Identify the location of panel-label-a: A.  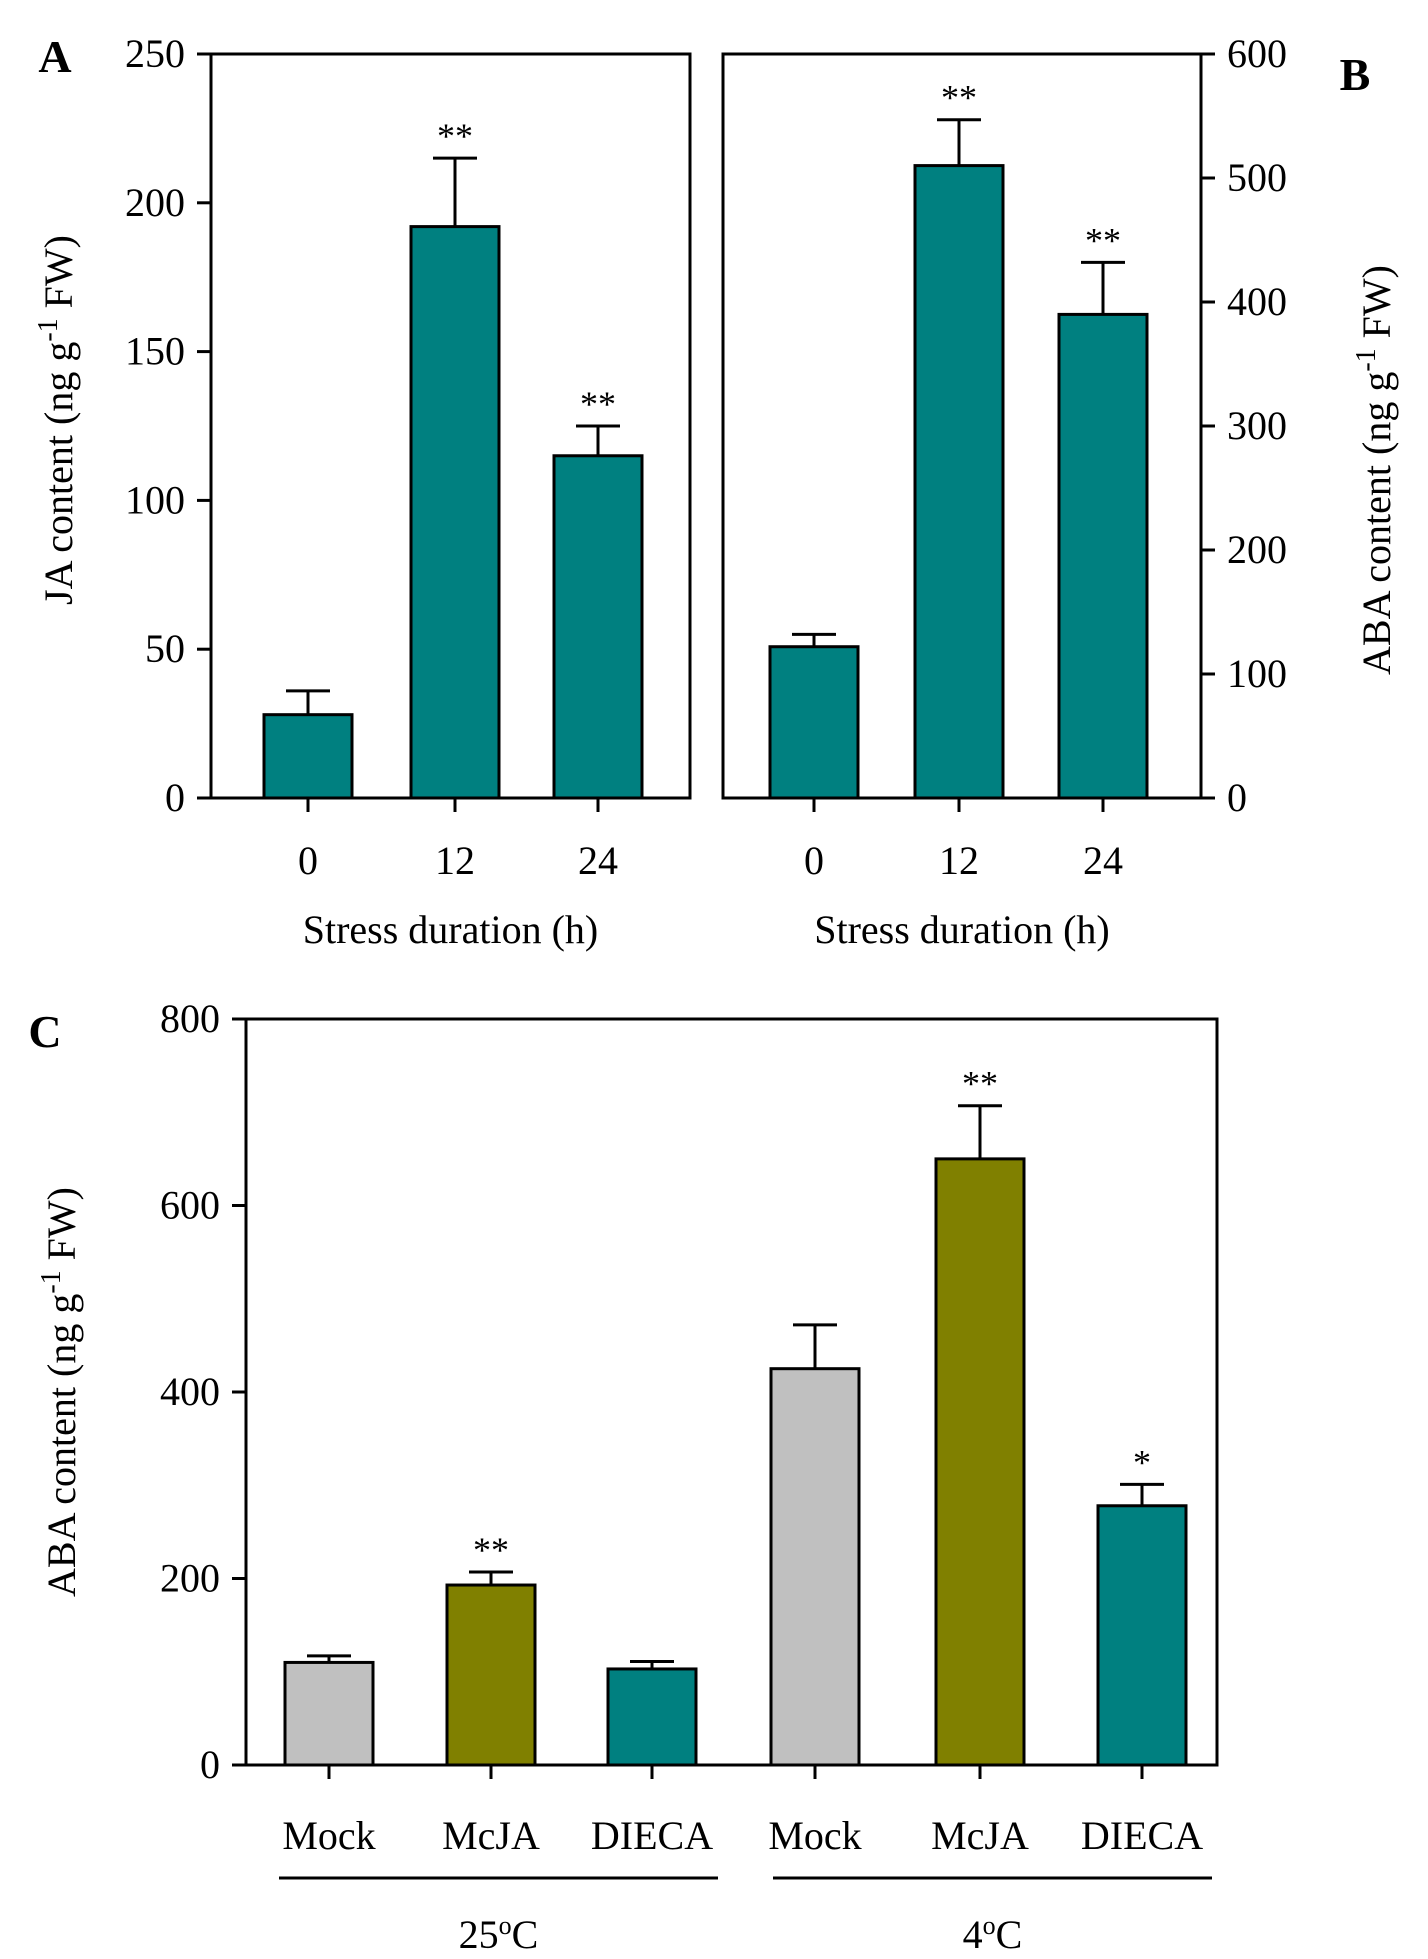
(54, 56).